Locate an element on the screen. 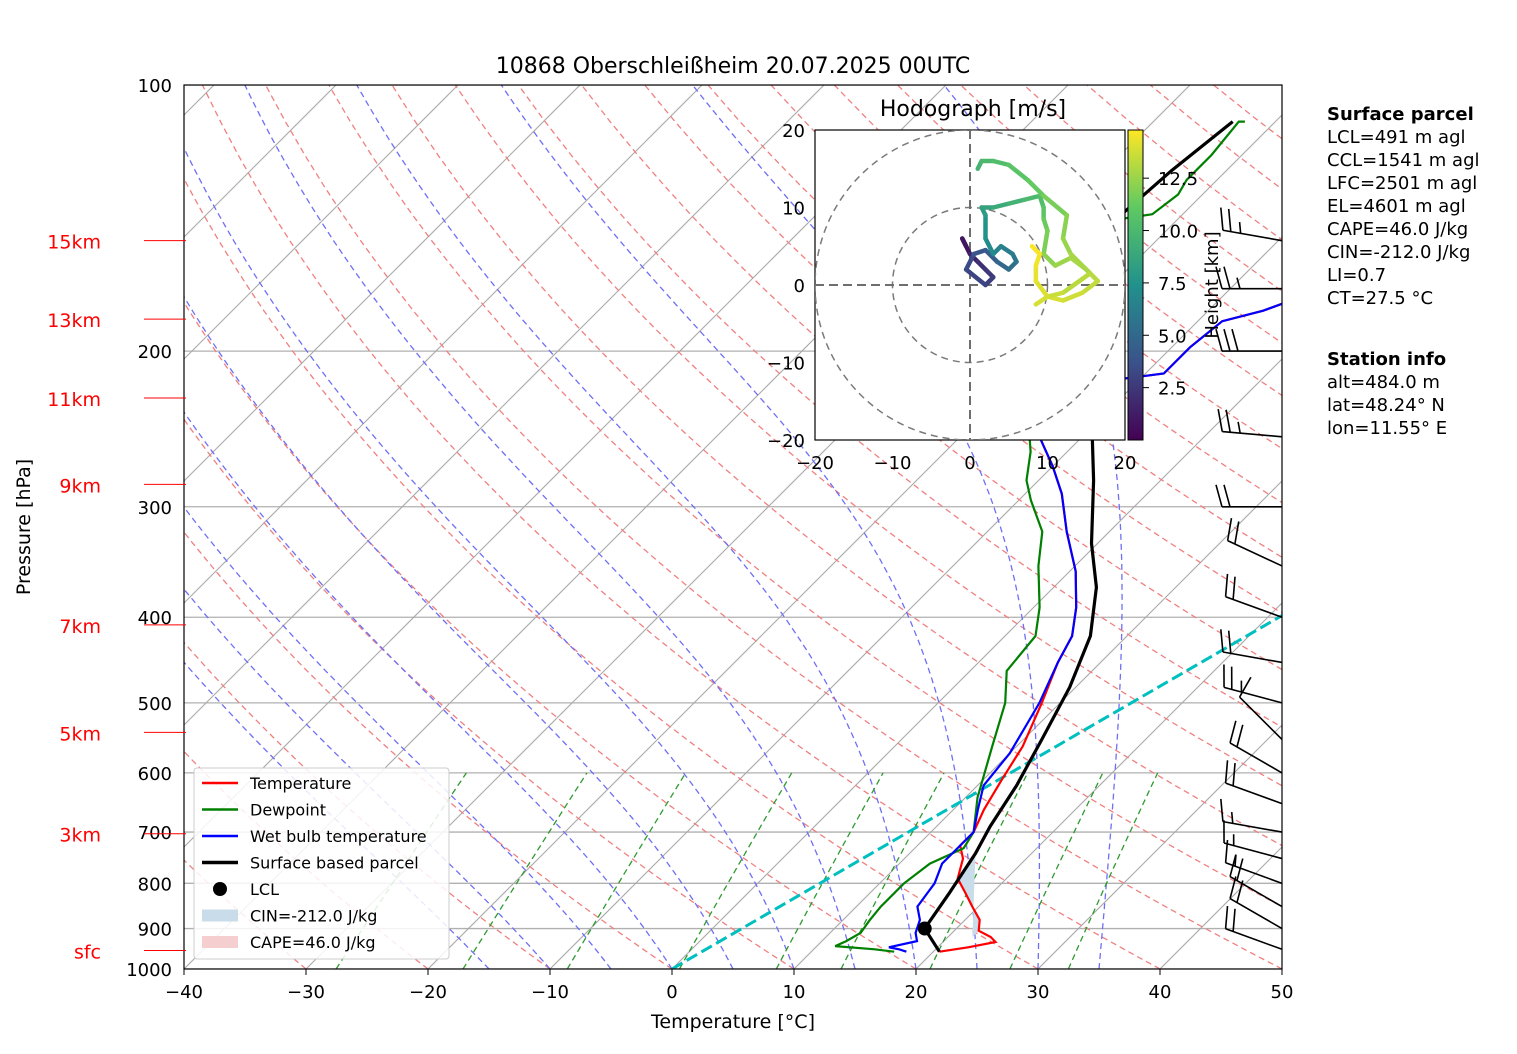 This screenshot has width=1517, height=1054. hodograph-plot is located at coordinates (970, 285).